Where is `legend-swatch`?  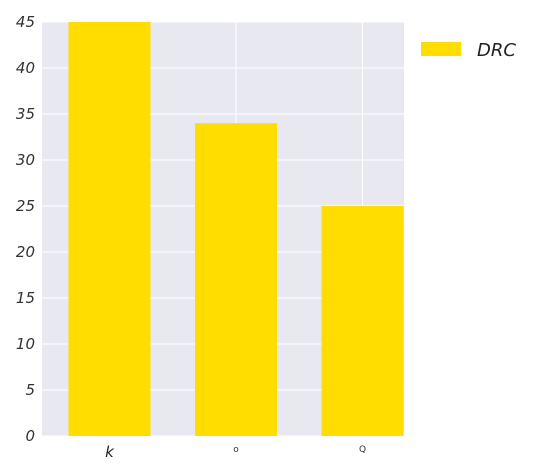
legend-swatch is located at coordinates (441, 49).